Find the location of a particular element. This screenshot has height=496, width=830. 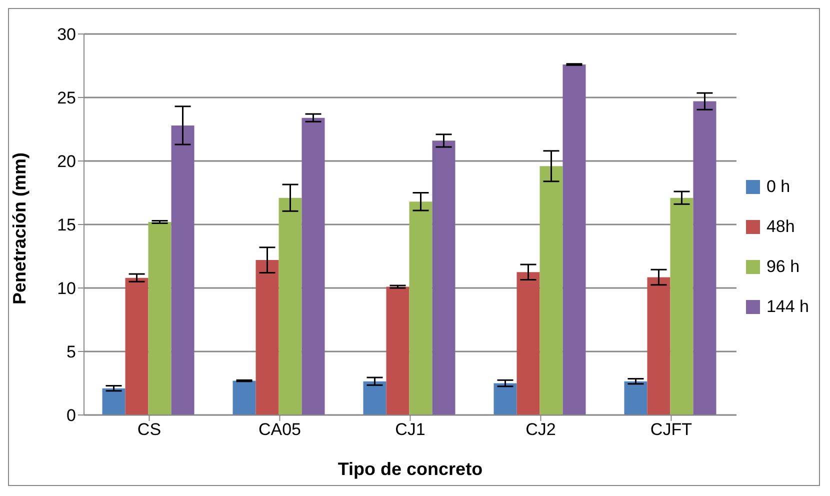

y-tick-label: 20 is located at coordinates (66, 162).